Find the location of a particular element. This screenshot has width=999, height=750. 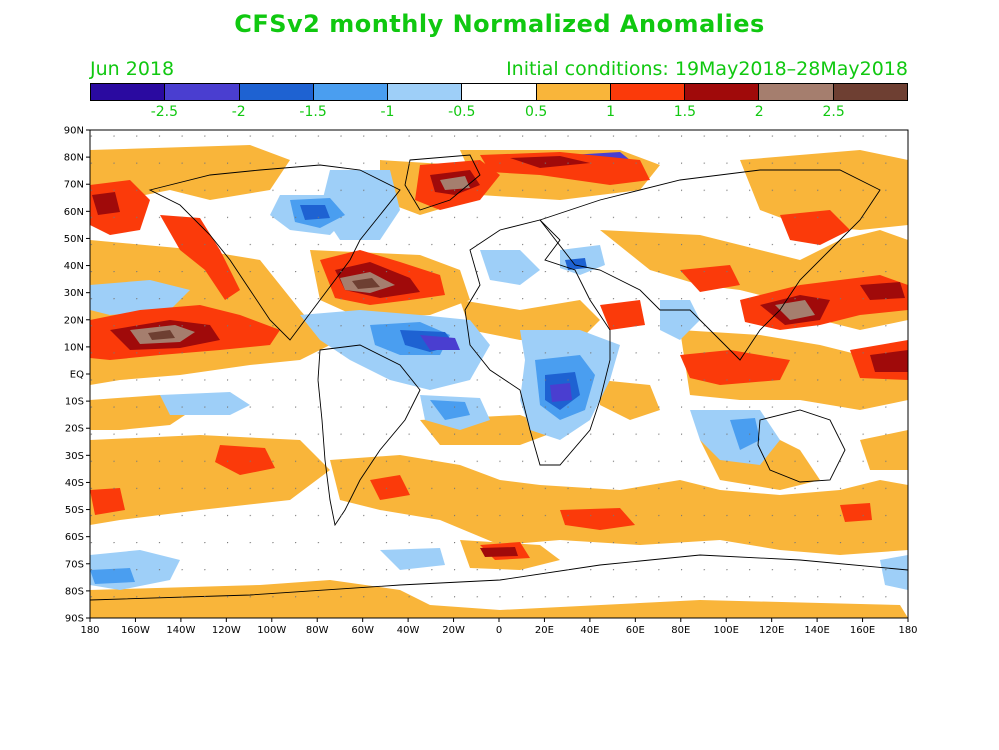

lon-label: 40W is located at coordinates (408, 630).